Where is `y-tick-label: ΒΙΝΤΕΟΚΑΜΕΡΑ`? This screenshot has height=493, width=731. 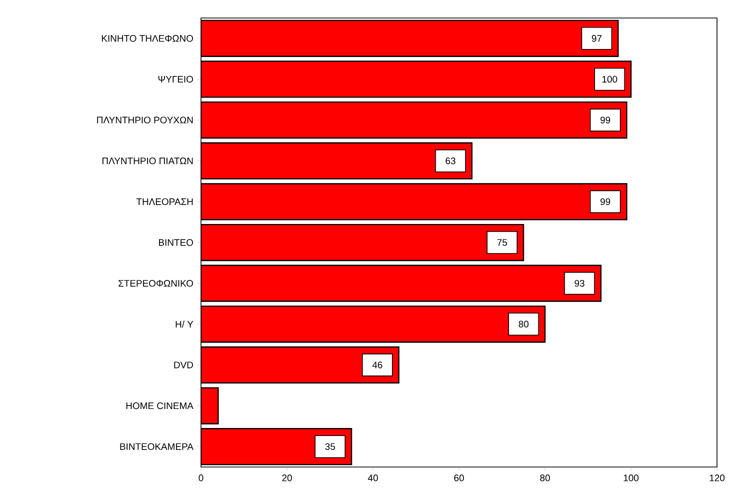
y-tick-label: ΒΙΝΤΕΟΚΑΜΕΡΑ is located at coordinates (157, 446).